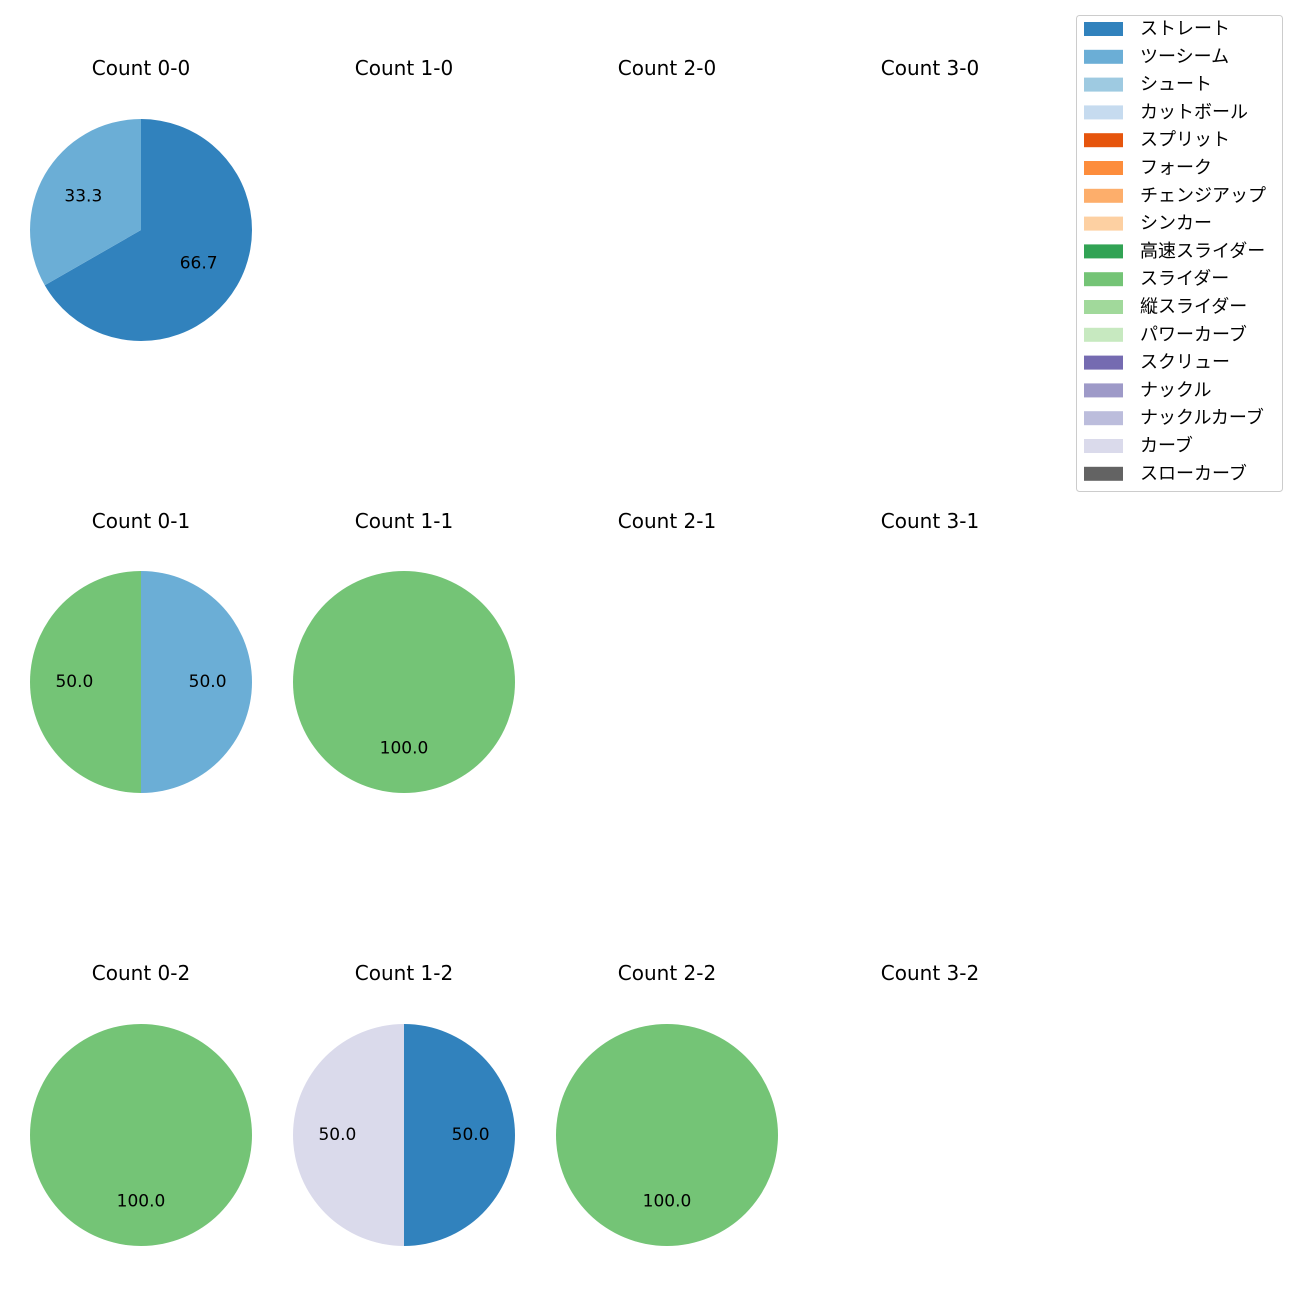  What do you see at coordinates (141, 521) in the screenshot?
I see `panel-title: Count 0-1` at bounding box center [141, 521].